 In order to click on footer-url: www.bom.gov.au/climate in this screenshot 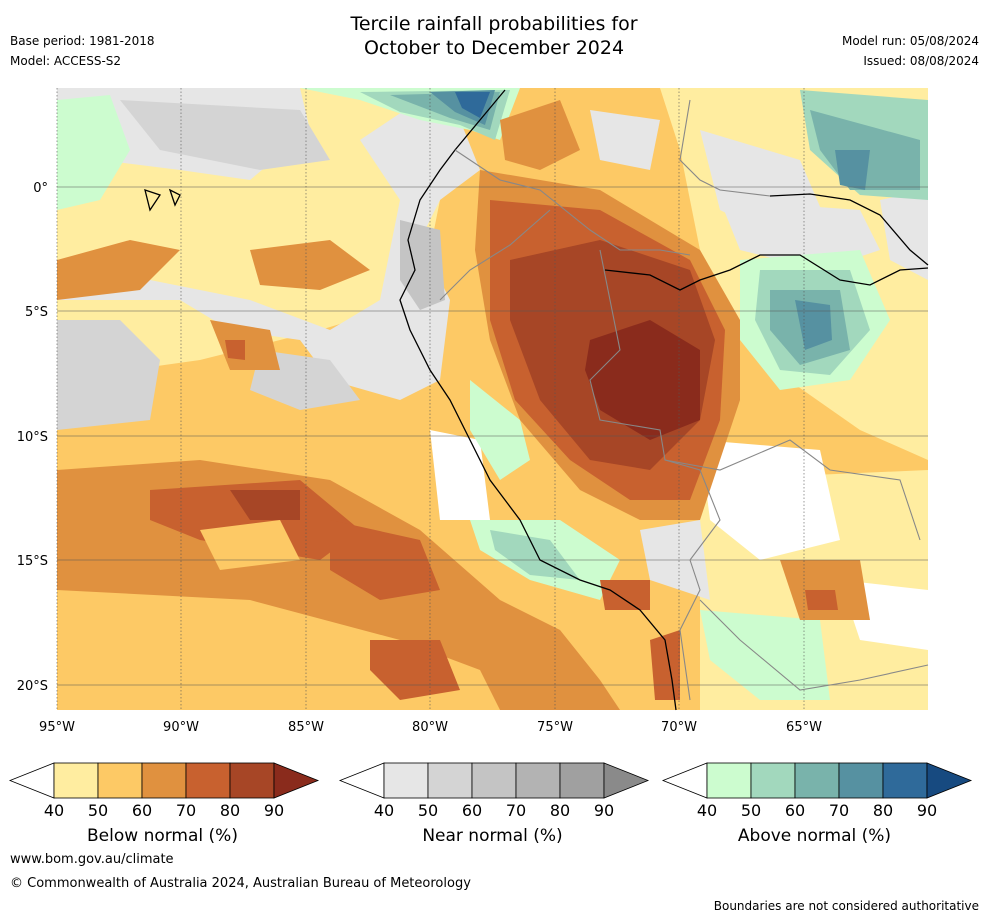, I will do `click(92, 859)`.